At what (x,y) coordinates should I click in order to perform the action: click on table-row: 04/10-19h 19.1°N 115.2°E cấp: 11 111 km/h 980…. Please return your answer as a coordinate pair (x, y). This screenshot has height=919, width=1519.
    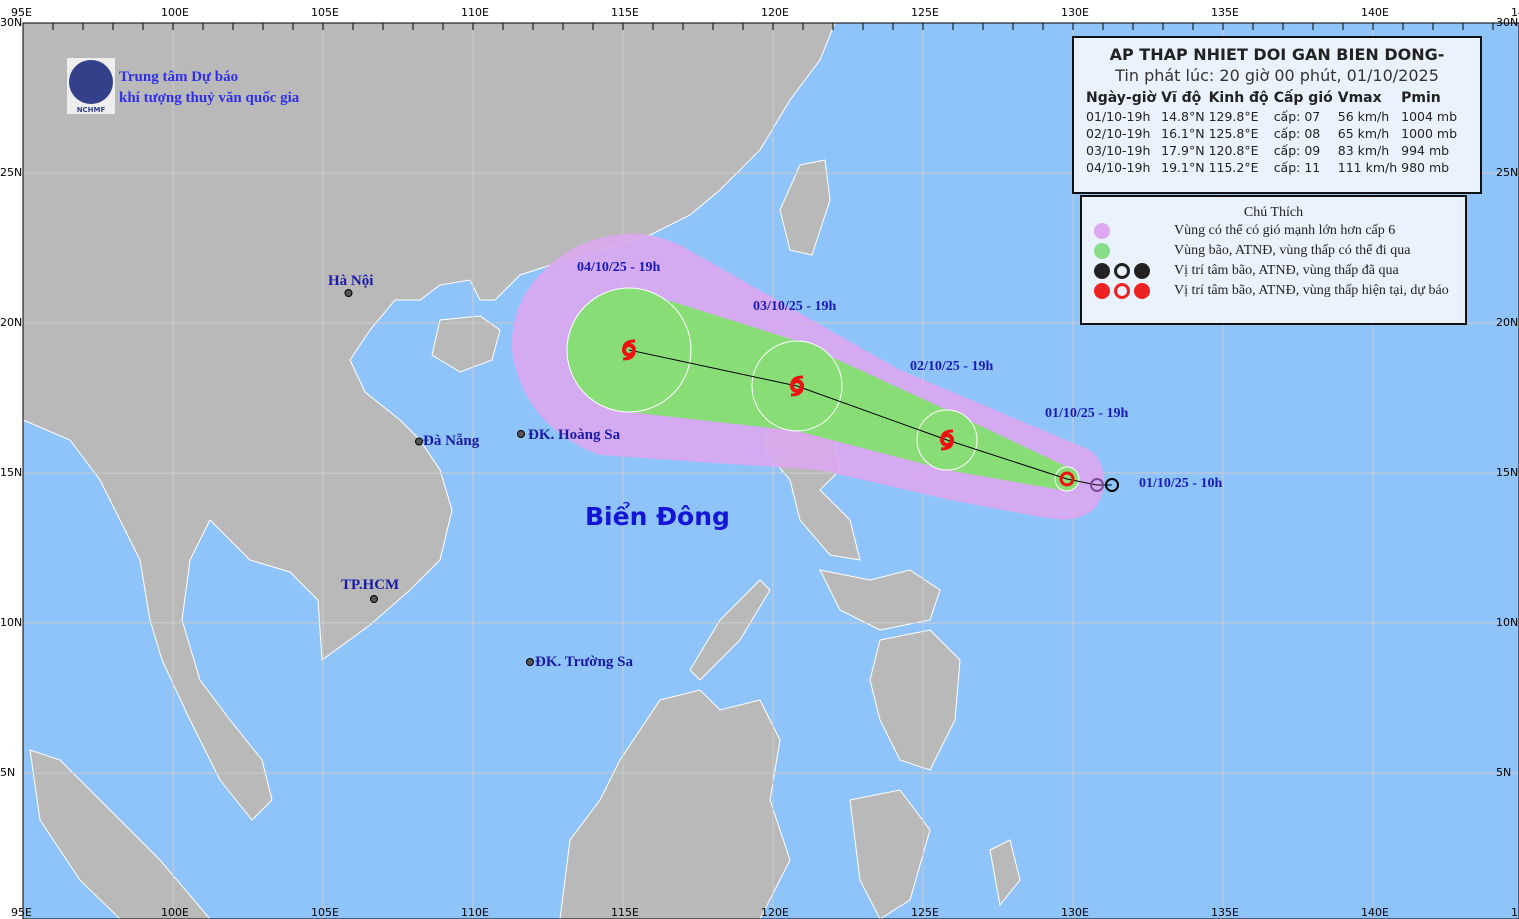
    Looking at the image, I should click on (1271, 167).